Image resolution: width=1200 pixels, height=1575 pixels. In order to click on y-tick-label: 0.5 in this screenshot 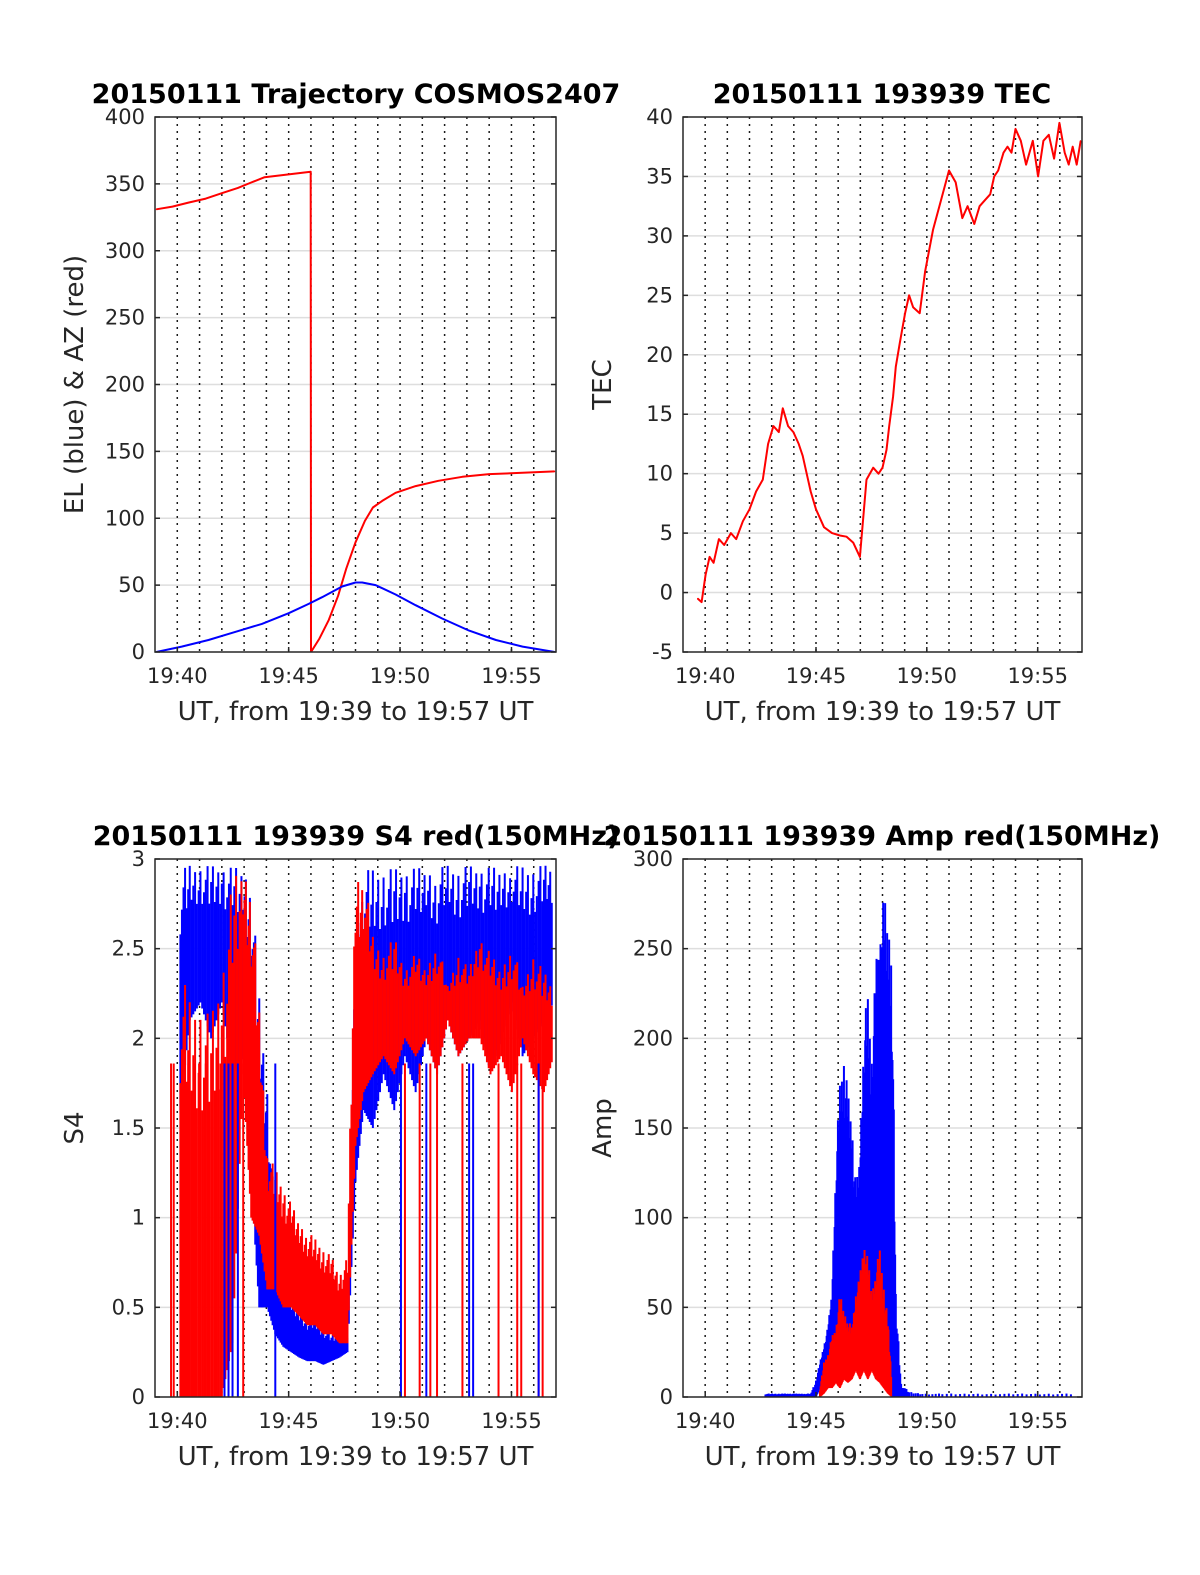, I will do `click(128, 1307)`.